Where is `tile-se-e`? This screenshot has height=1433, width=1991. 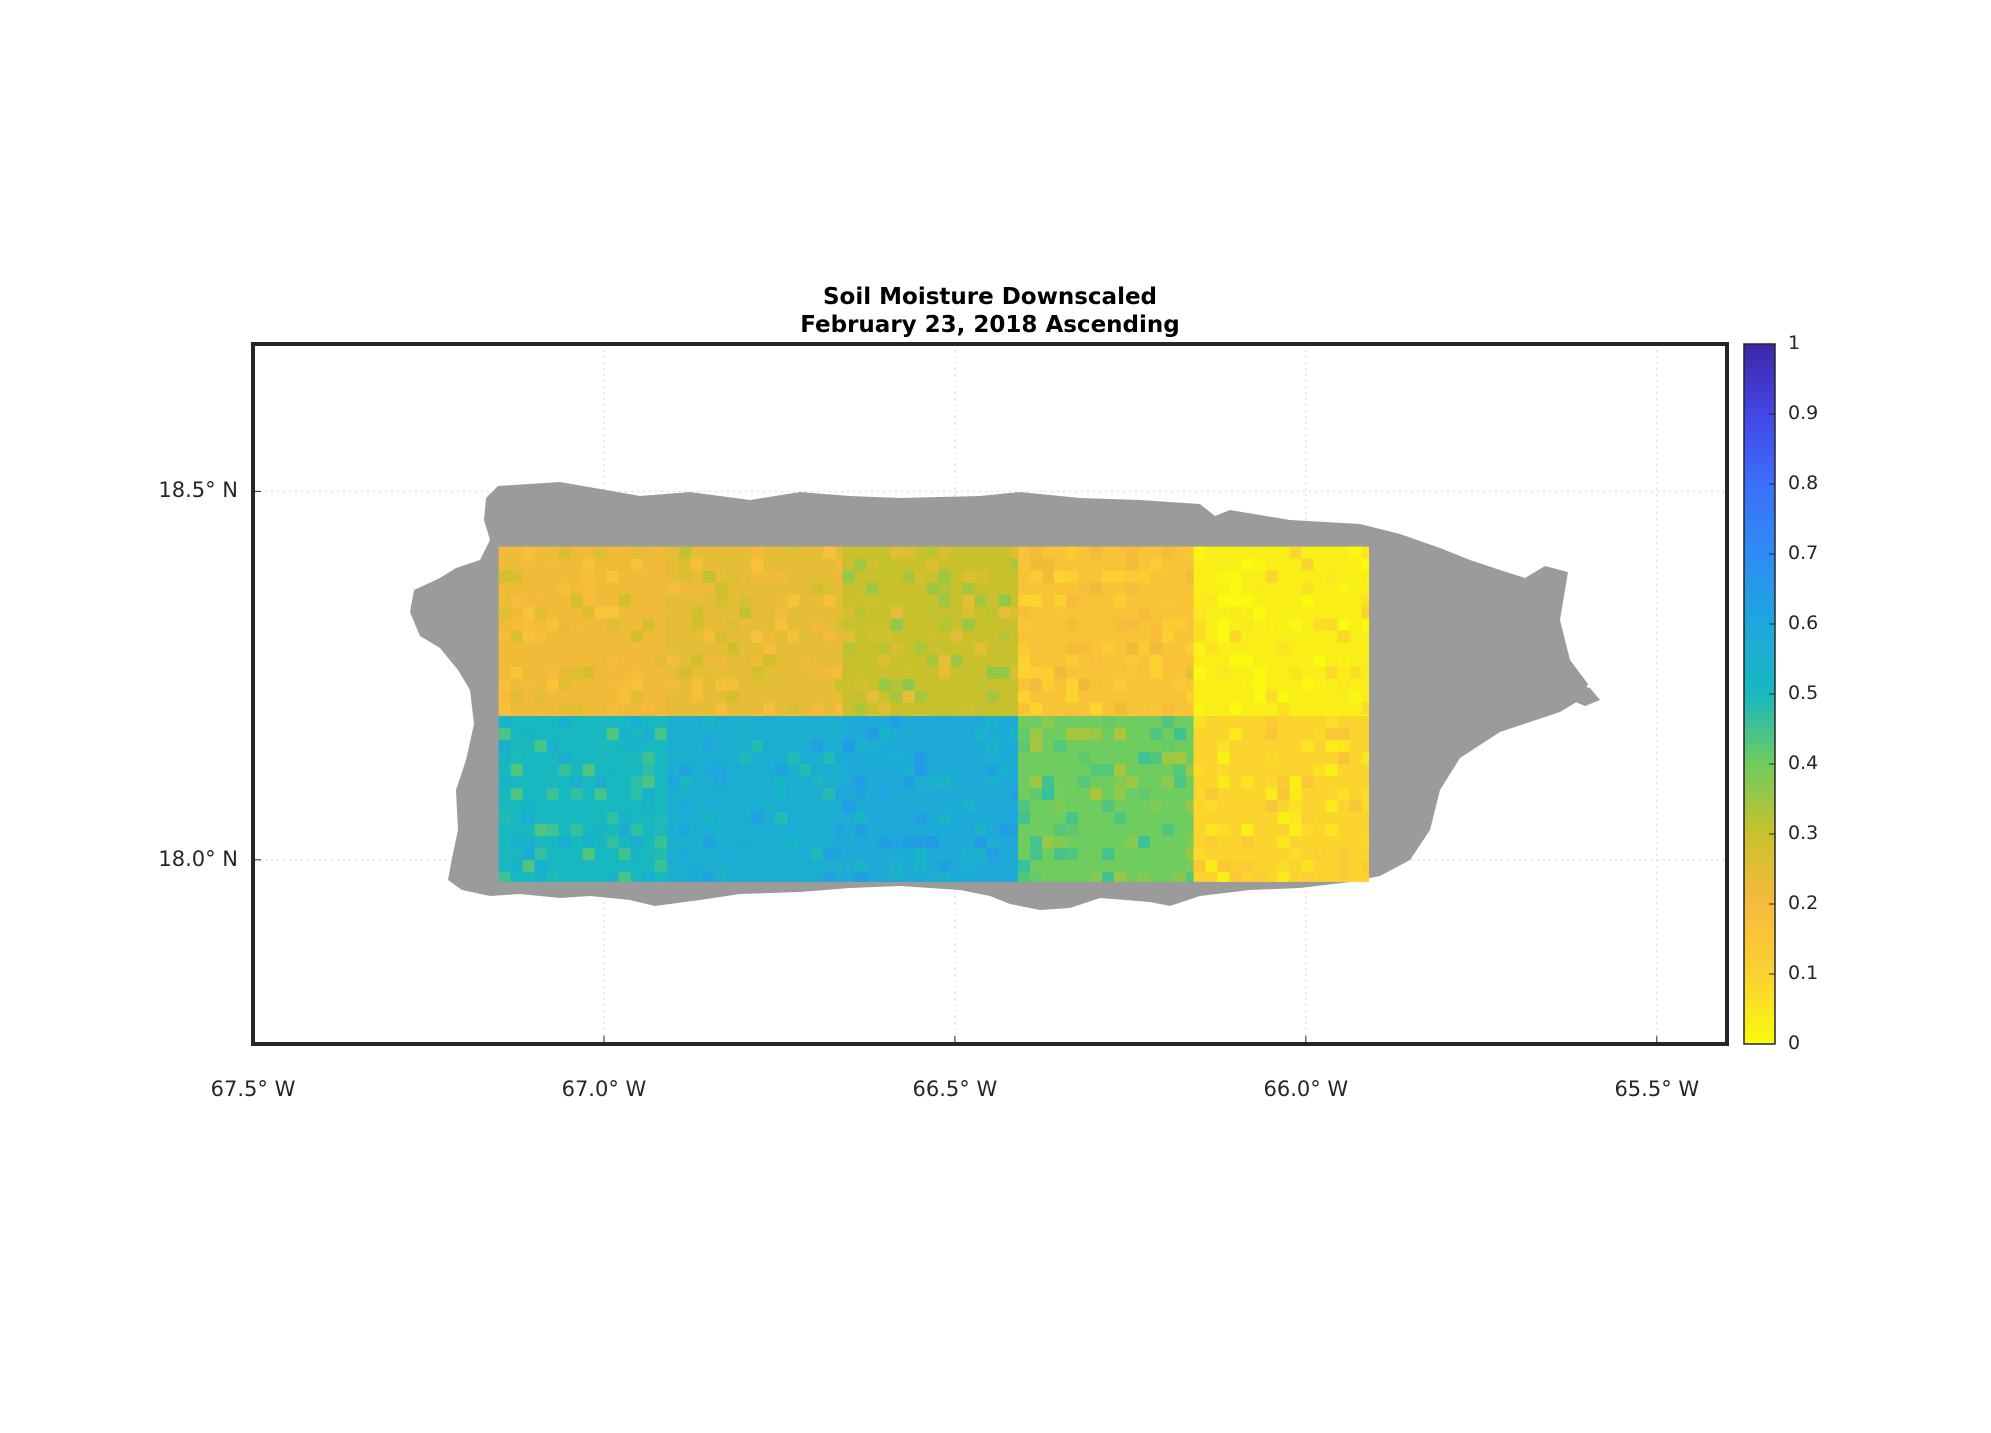 tile-se-e is located at coordinates (1281, 799).